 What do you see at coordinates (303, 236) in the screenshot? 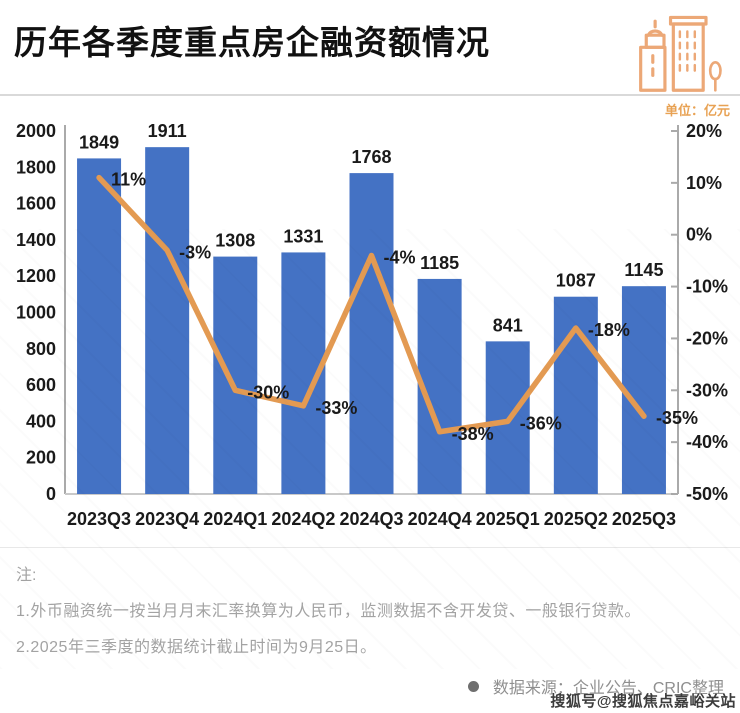
I see `bar-value-label: 1331` at bounding box center [303, 236].